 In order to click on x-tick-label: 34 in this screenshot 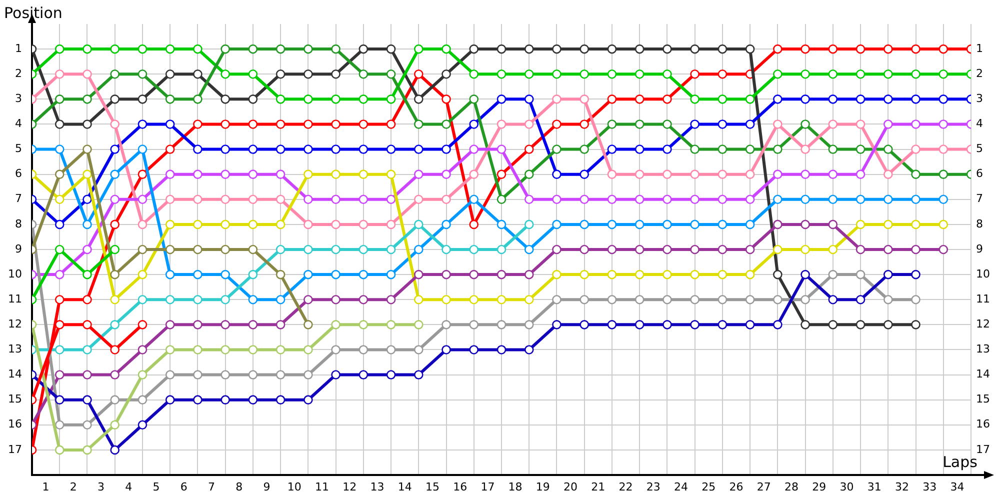, I will do `click(957, 487)`.